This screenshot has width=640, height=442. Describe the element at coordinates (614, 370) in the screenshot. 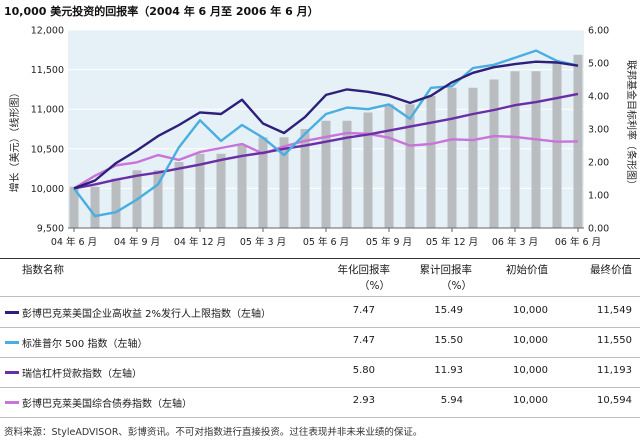

I see `final-value: 11,193` at that location.